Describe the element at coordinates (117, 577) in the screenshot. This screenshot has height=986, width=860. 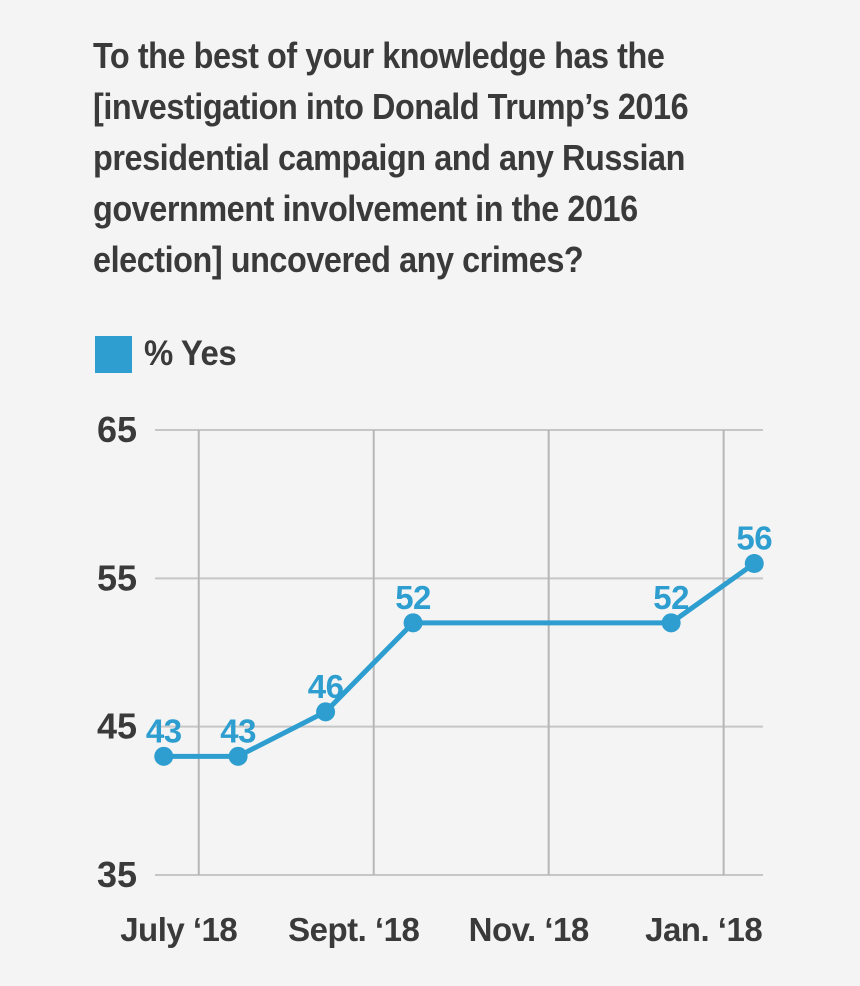
I see `y-axis-tick-label: 55` at that location.